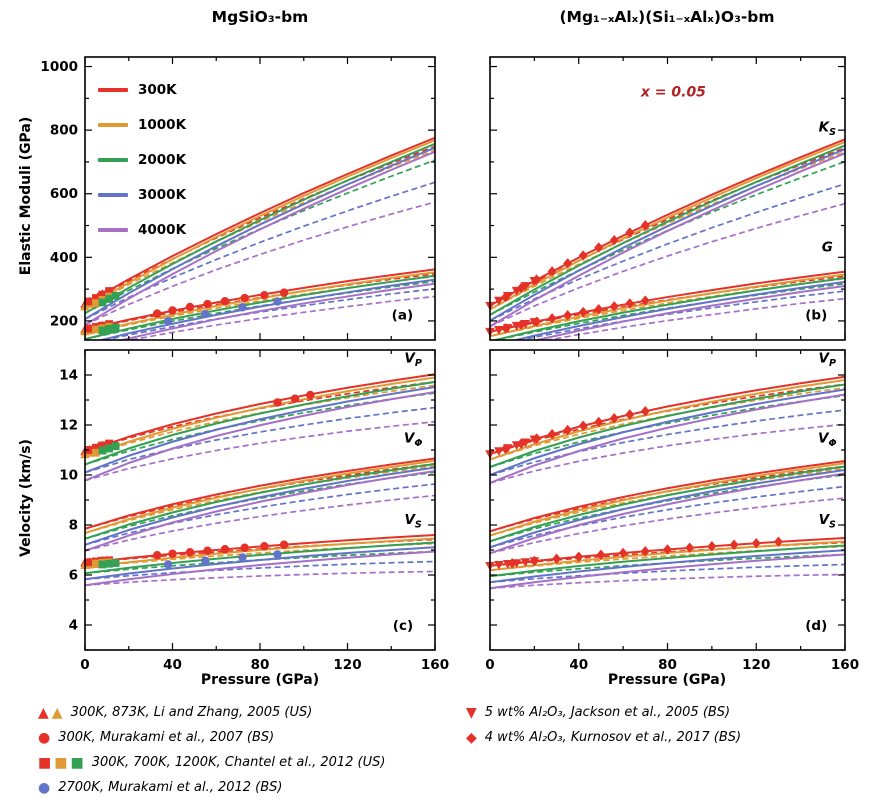  Describe the element at coordinates (113, 124) in the screenshot. I see `line-swatch-1000k` at that location.